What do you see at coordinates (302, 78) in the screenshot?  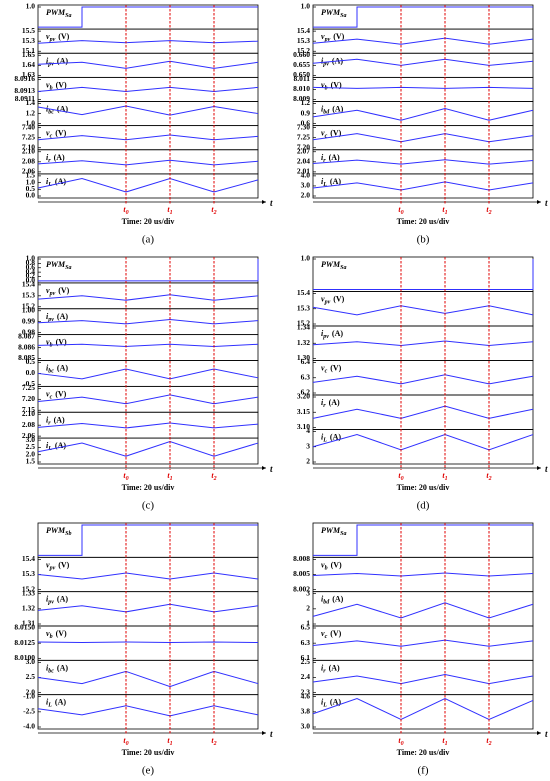 I see `y-tick-label: 8.011` at bounding box center [302, 78].